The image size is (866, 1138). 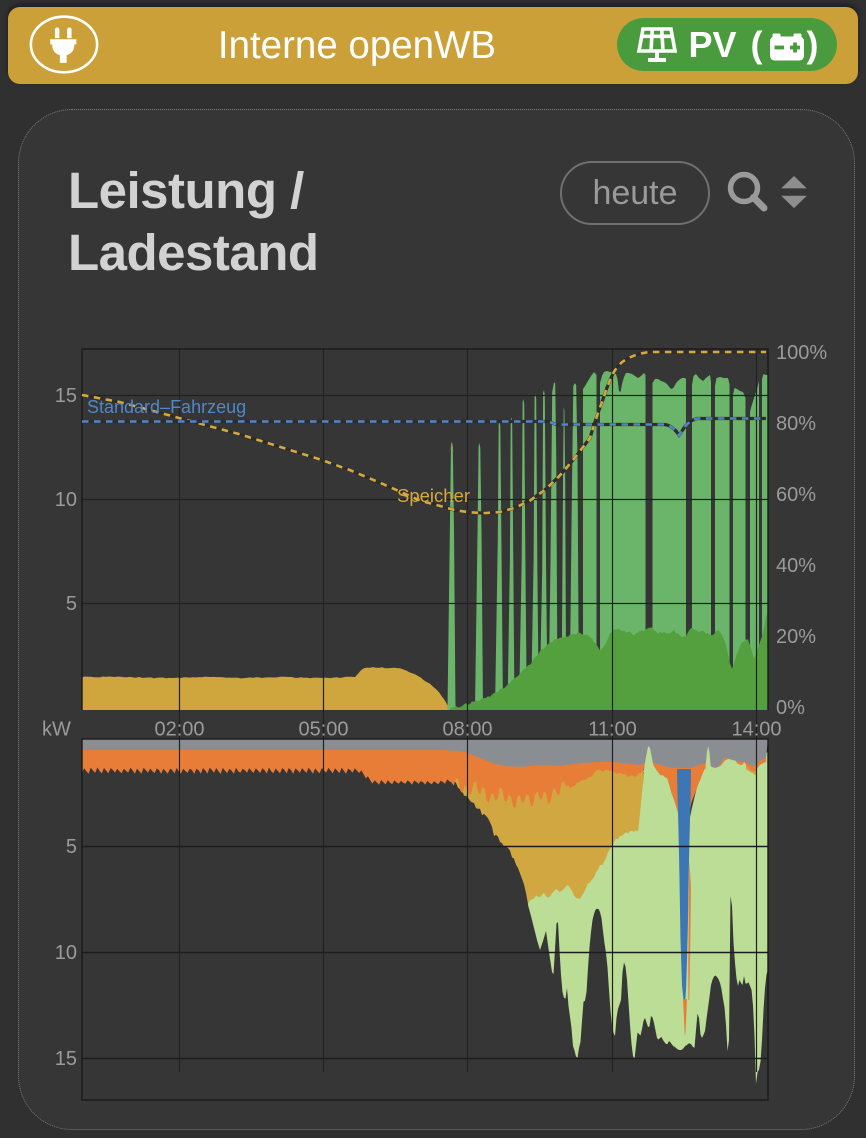 I want to click on svg-text: 02:00, so click(x=179, y=730).